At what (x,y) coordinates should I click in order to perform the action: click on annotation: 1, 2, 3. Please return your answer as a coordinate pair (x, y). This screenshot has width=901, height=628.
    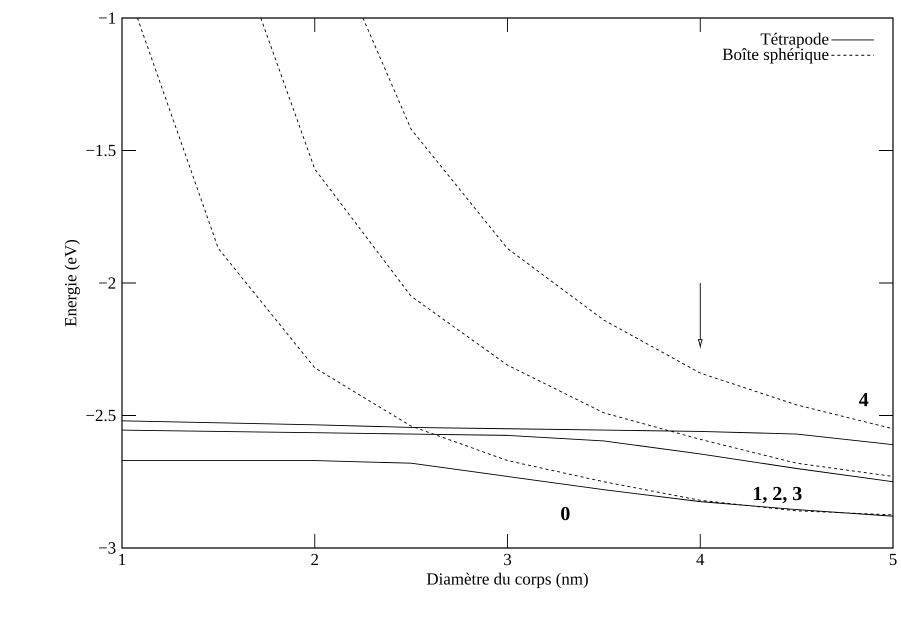
    Looking at the image, I should click on (778, 495).